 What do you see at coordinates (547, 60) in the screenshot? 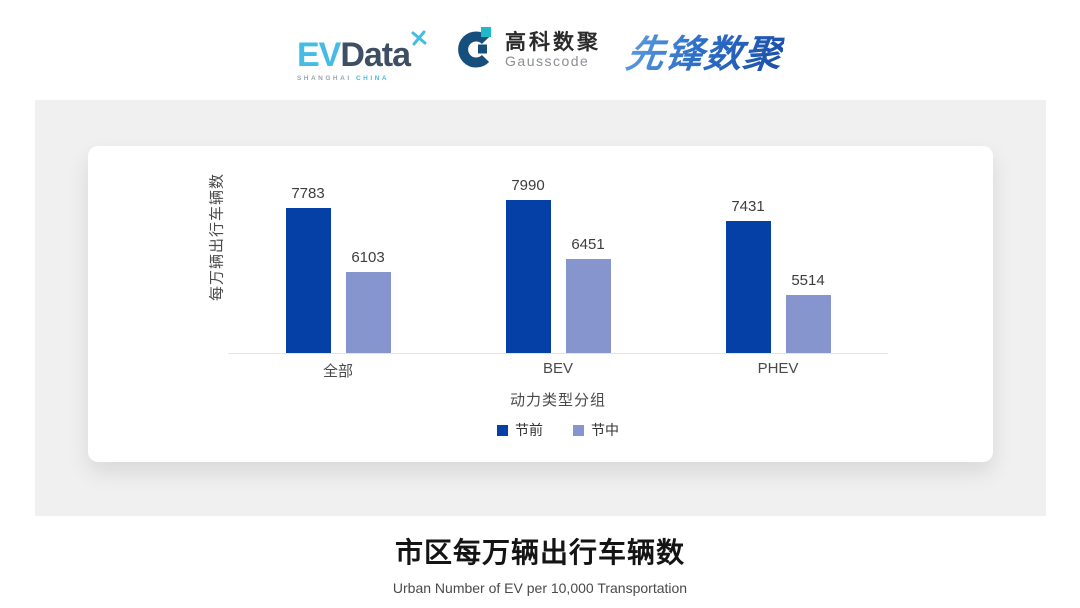
I see `gausscode-en-text: Gausscode` at bounding box center [547, 60].